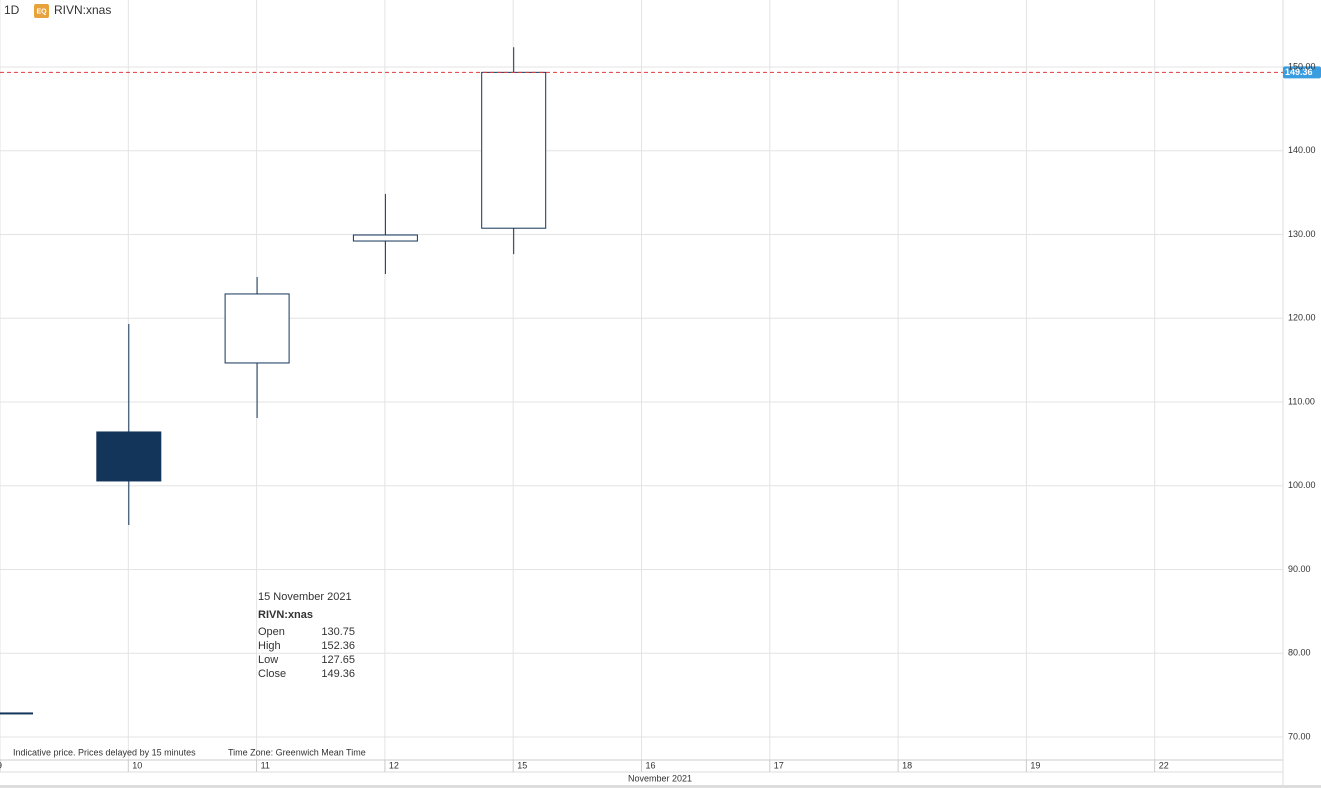 The width and height of the screenshot is (1321, 788). What do you see at coordinates (1164, 765) in the screenshot?
I see `x-tick-label: 22` at bounding box center [1164, 765].